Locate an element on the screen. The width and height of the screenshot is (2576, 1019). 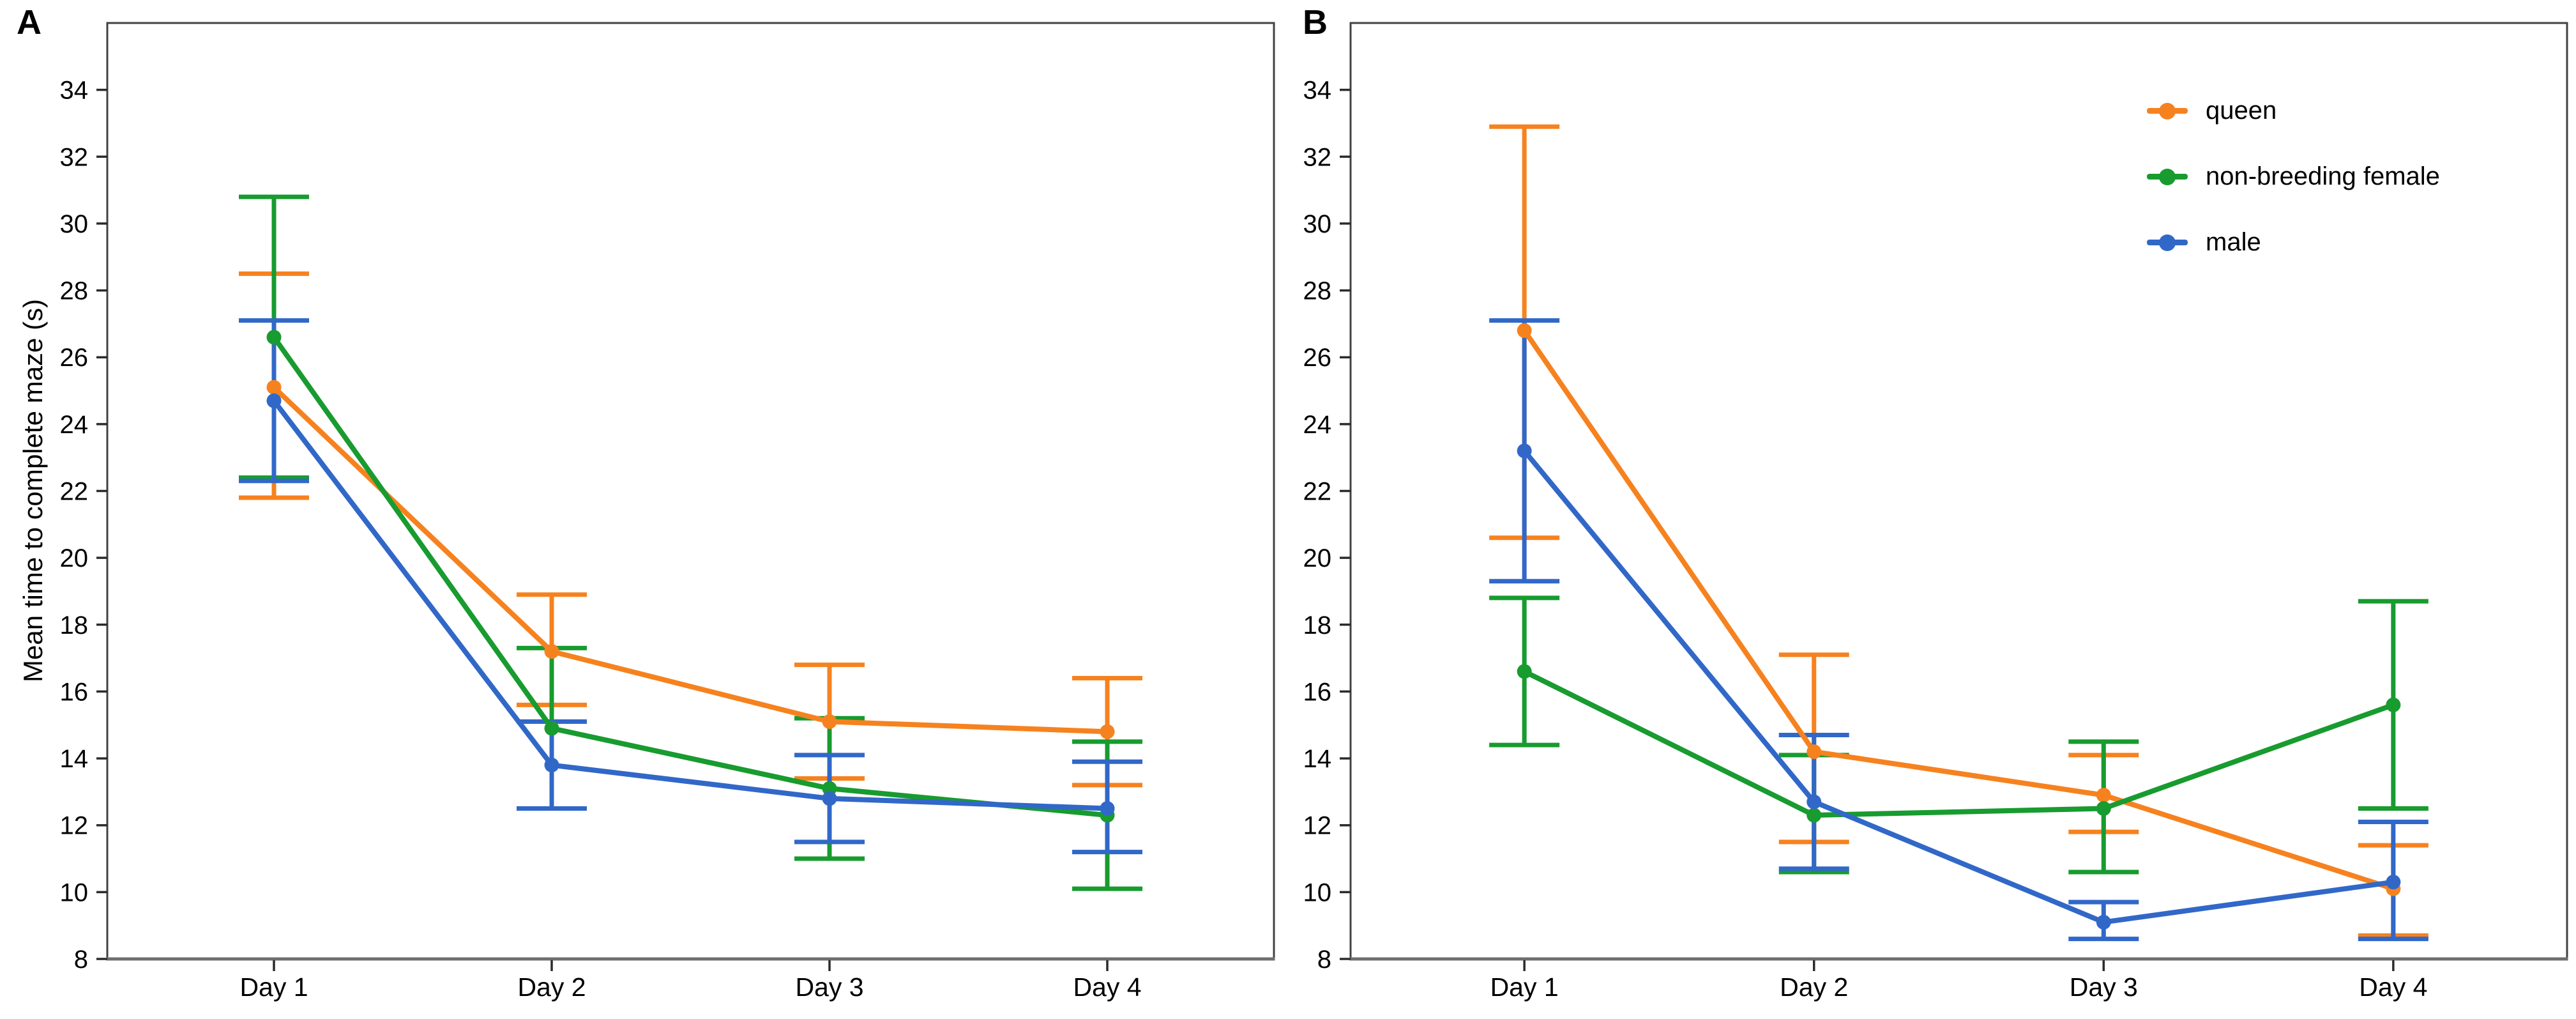
legend-label-male: male is located at coordinates (2234, 242).